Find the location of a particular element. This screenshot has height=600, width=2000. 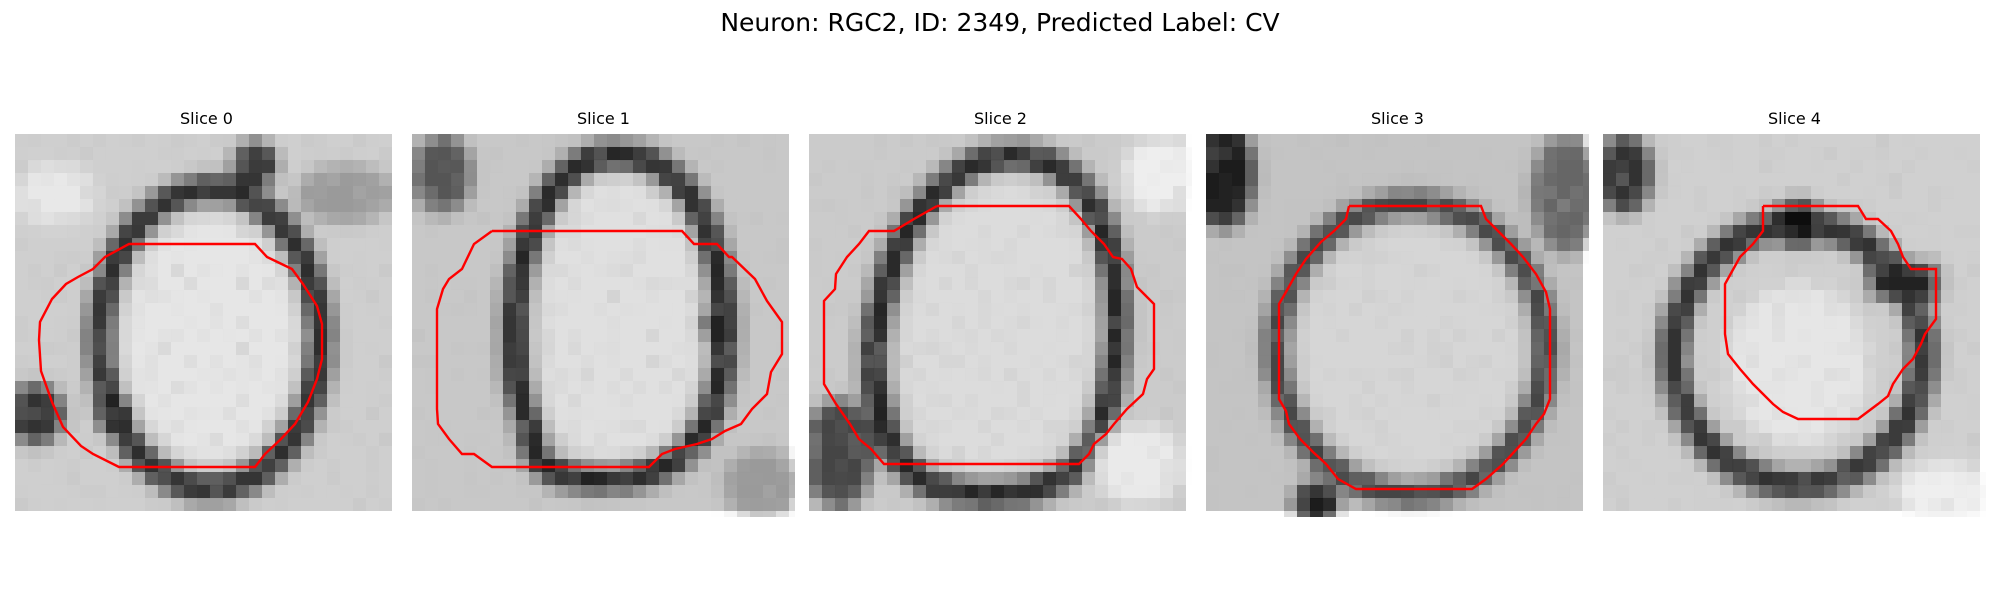

panel-title-slice-2: Slice 2 is located at coordinates (1000, 118).